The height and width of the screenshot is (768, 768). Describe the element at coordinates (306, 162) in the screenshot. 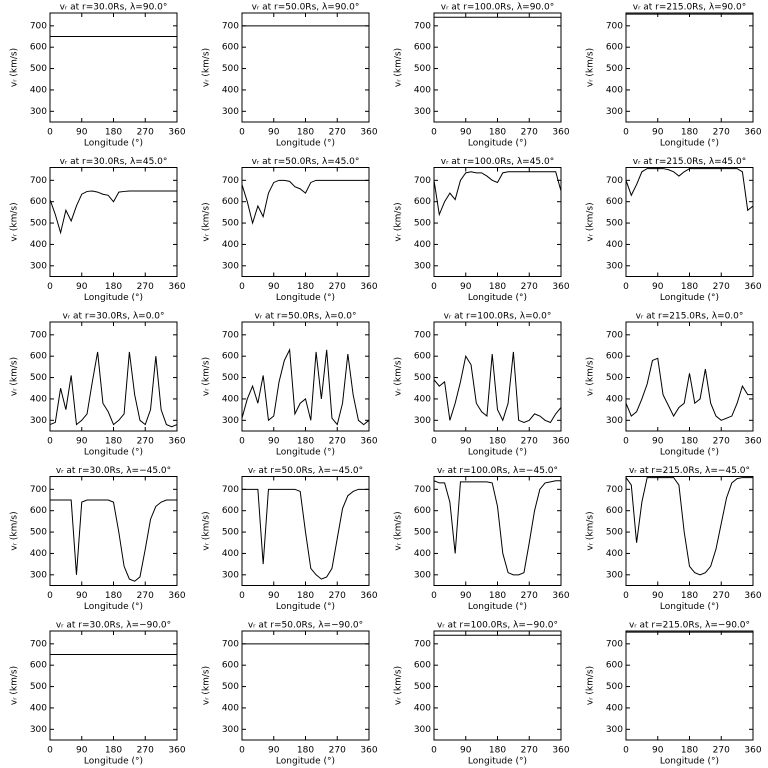

I see `chart-title: vᵣ at r=50.0Rs, λ=45.0°` at that location.